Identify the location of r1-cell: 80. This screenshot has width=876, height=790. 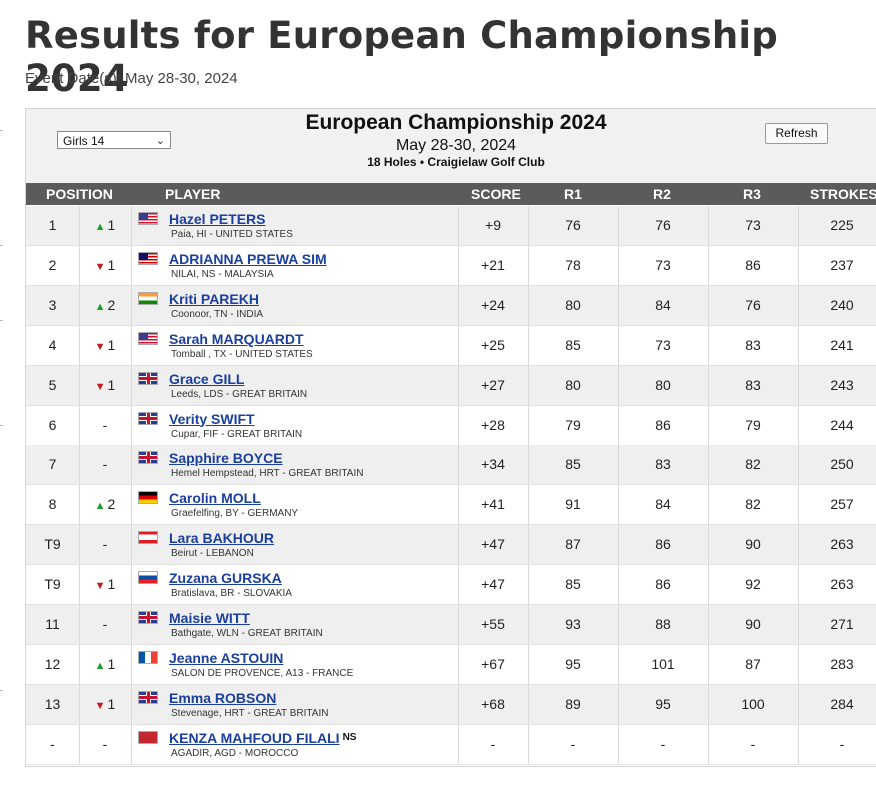
(573, 304).